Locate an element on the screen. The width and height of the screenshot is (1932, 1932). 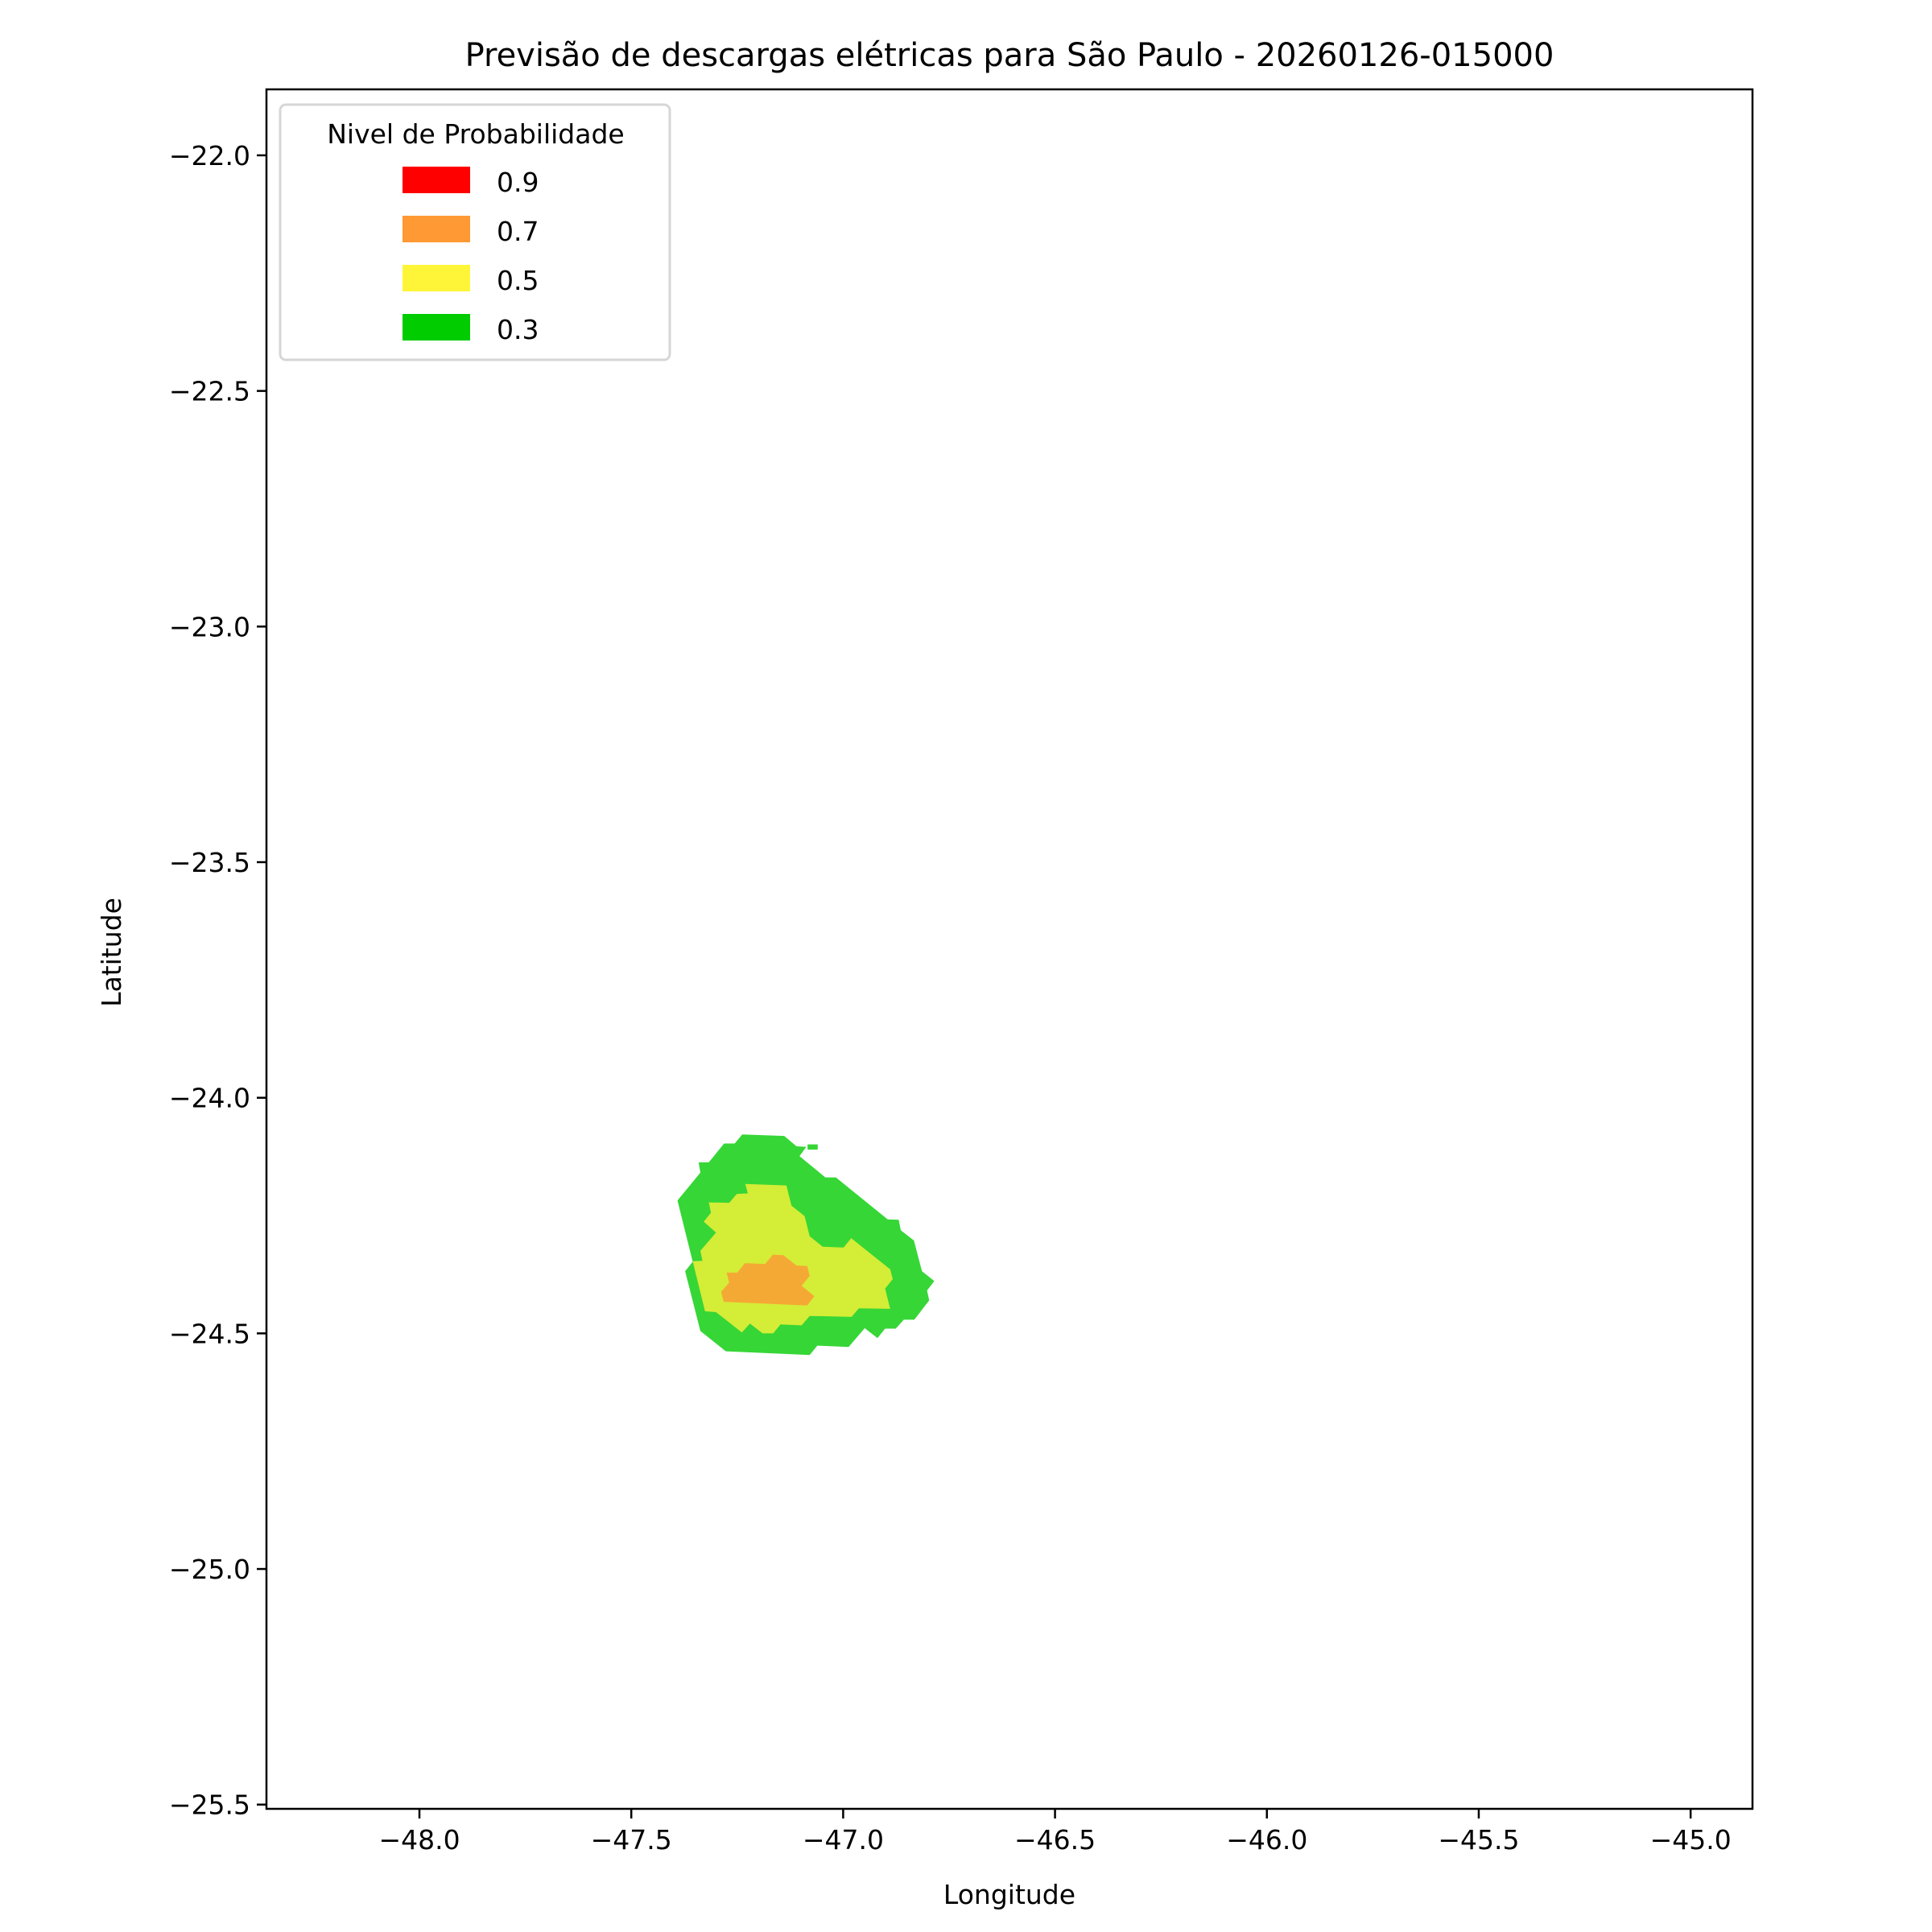
y-tick: −25.0 is located at coordinates (217, 1569).